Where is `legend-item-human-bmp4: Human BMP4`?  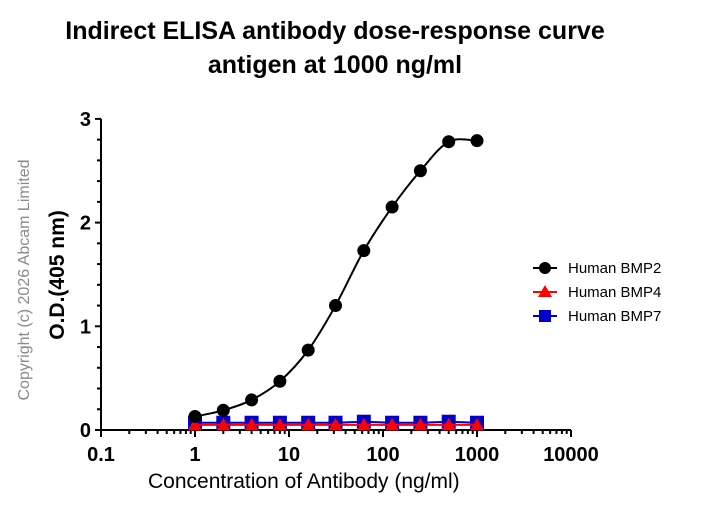 legend-item-human-bmp4: Human BMP4 is located at coordinates (595, 292).